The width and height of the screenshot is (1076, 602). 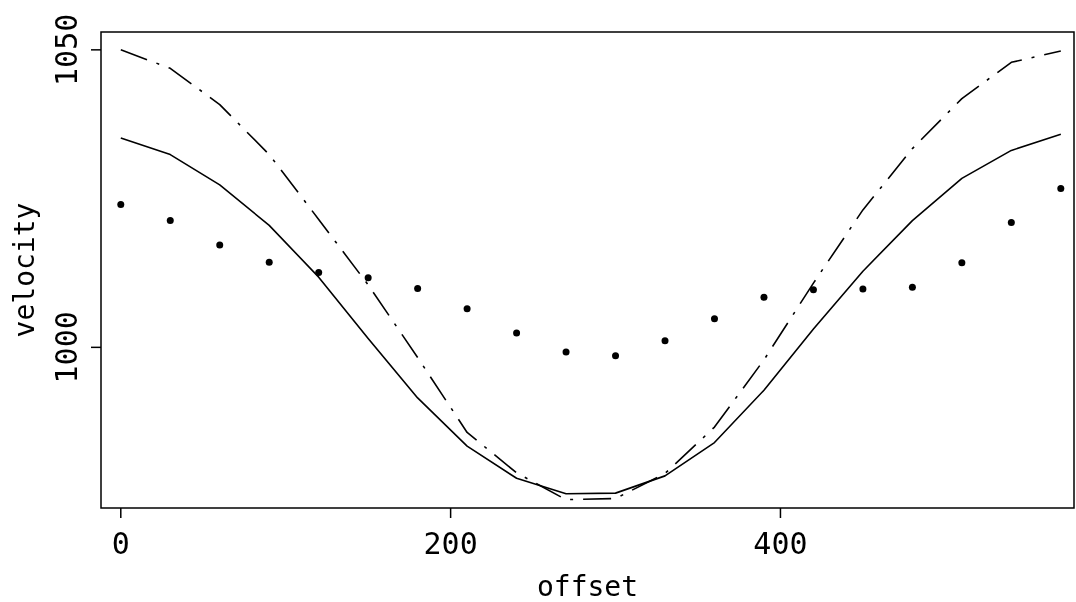 I want to click on x-axis-title: offset, so click(x=587, y=586).